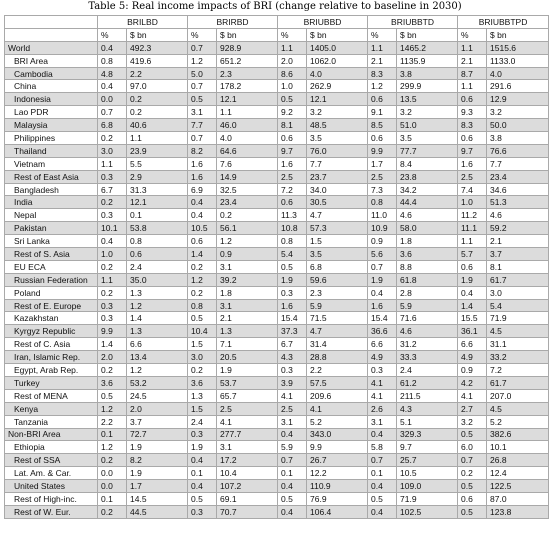 The height and width of the screenshot is (558, 550). What do you see at coordinates (157, 266) in the screenshot?
I see `billion-usd-cell: 2.4` at bounding box center [157, 266].